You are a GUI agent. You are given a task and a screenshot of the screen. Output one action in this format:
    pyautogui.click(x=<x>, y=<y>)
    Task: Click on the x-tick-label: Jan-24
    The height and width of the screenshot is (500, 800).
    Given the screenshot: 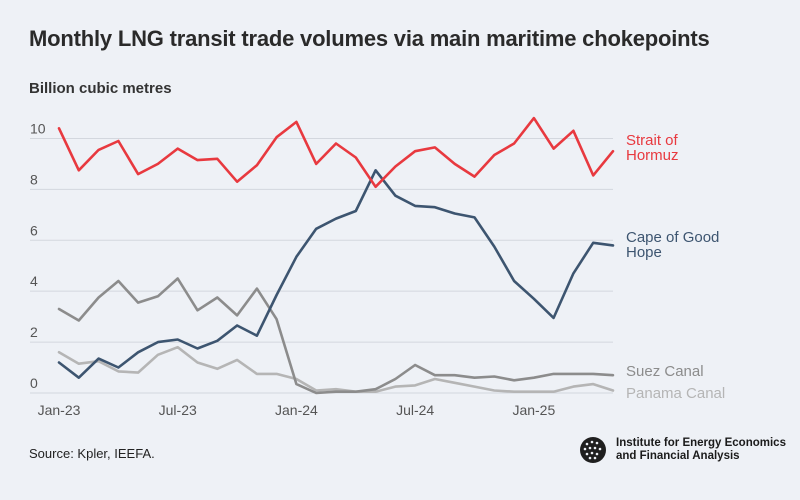 What is the action you would take?
    pyautogui.click(x=296, y=410)
    